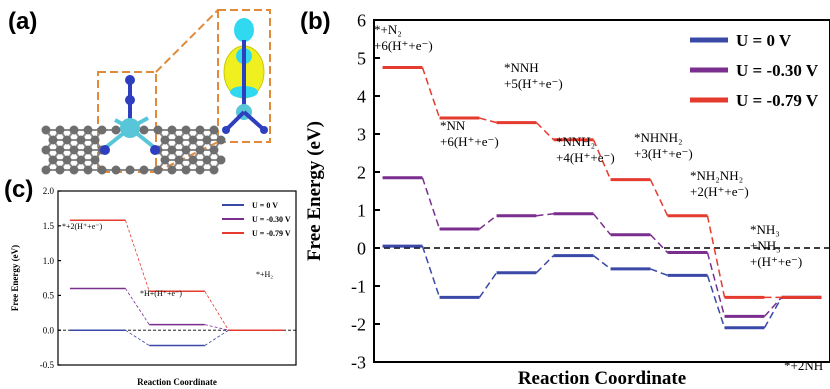 Image resolution: width=830 pixels, height=389 pixels. I want to click on step-annotation: *NNH₂, so click(575, 141).